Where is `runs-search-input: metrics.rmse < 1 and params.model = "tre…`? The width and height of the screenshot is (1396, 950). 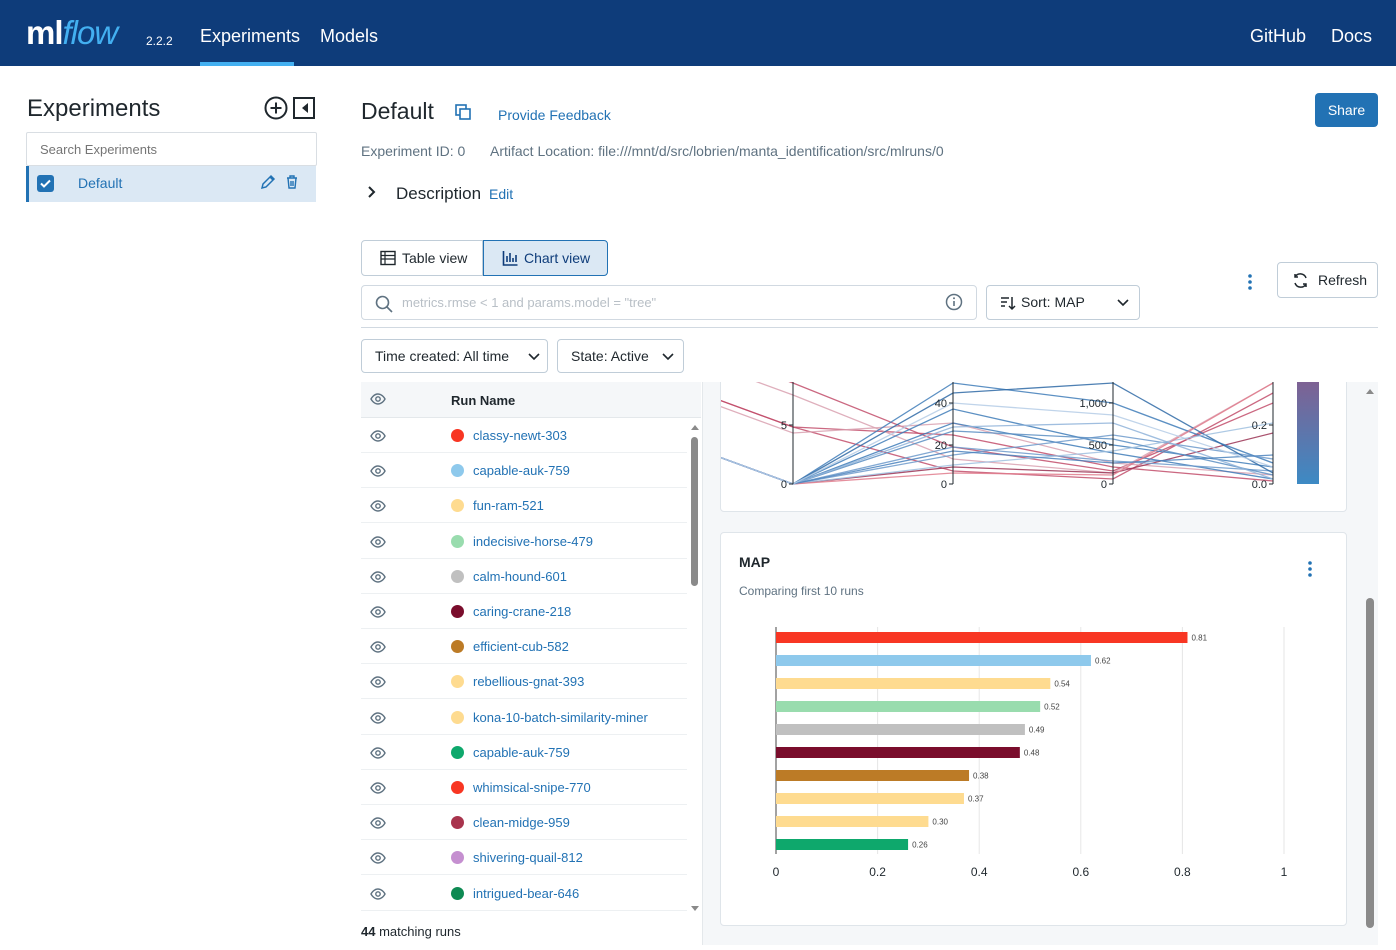 runs-search-input: metrics.rmse < 1 and params.model = "tre… is located at coordinates (669, 302).